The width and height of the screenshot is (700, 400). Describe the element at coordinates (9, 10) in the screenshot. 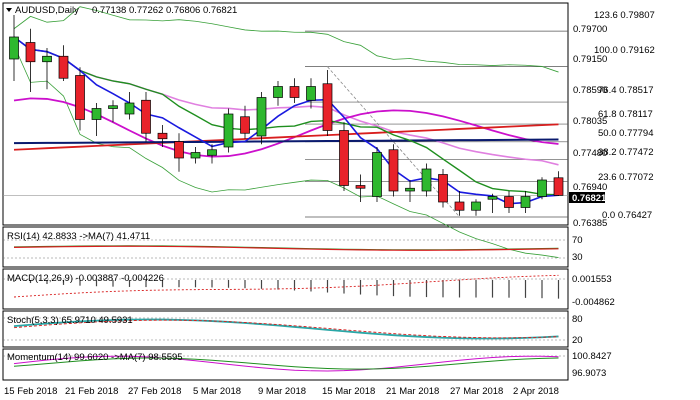

I see `symbol-marker-icon` at that location.